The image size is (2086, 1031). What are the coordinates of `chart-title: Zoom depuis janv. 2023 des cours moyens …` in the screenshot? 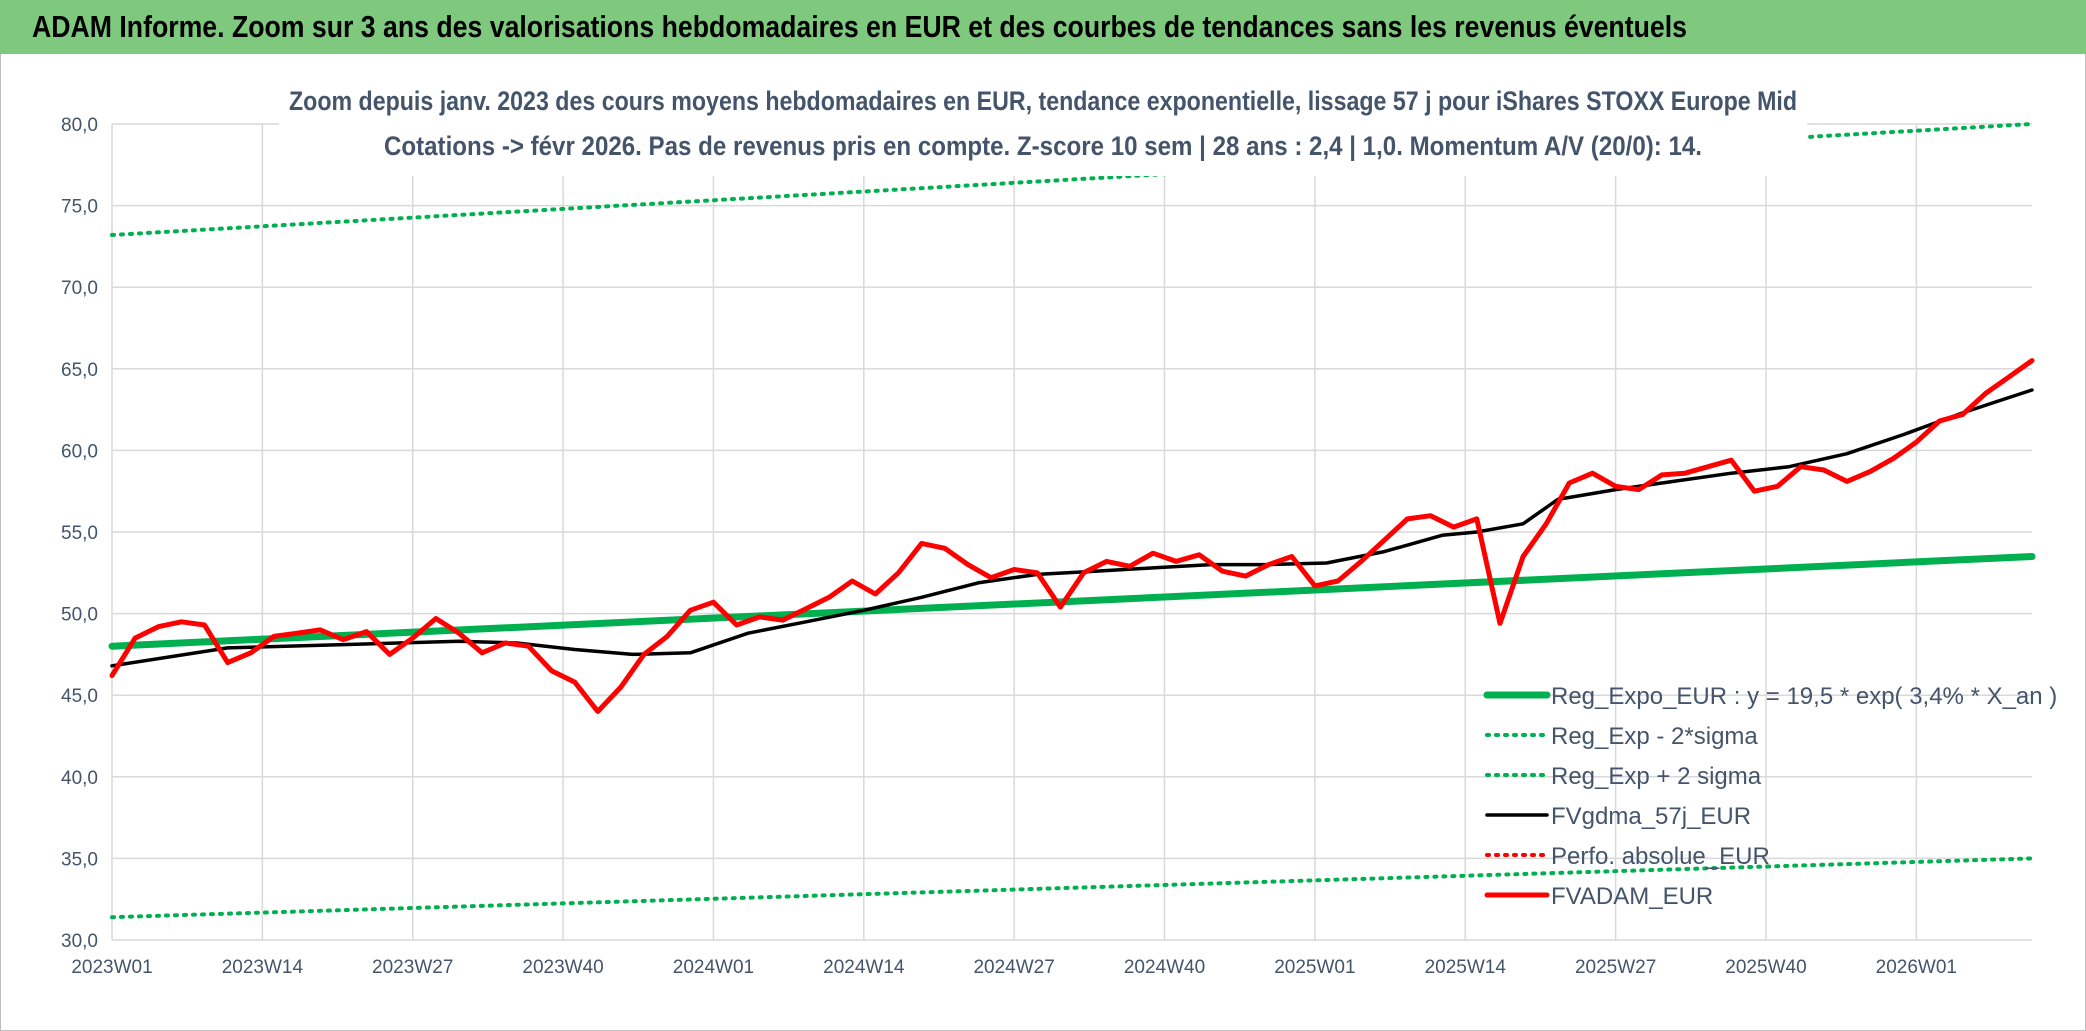 It's located at (1043, 101).